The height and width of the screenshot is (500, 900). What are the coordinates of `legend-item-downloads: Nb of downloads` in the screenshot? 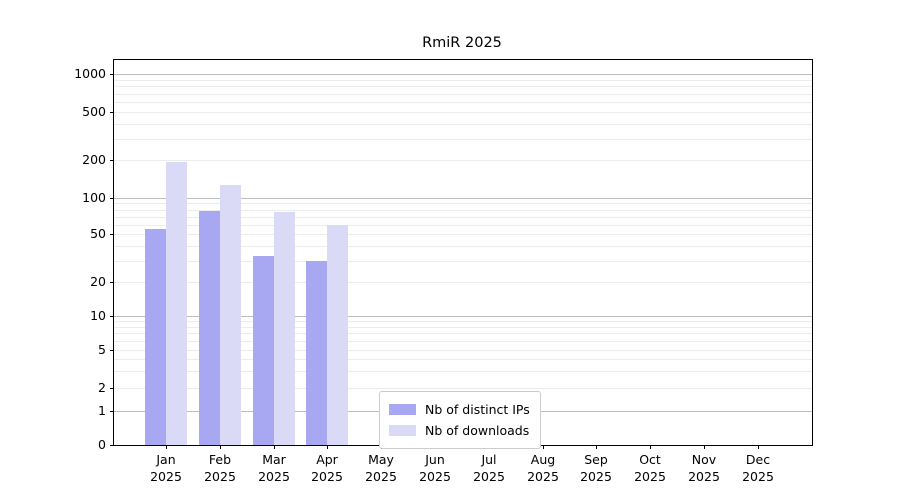 It's located at (459, 430).